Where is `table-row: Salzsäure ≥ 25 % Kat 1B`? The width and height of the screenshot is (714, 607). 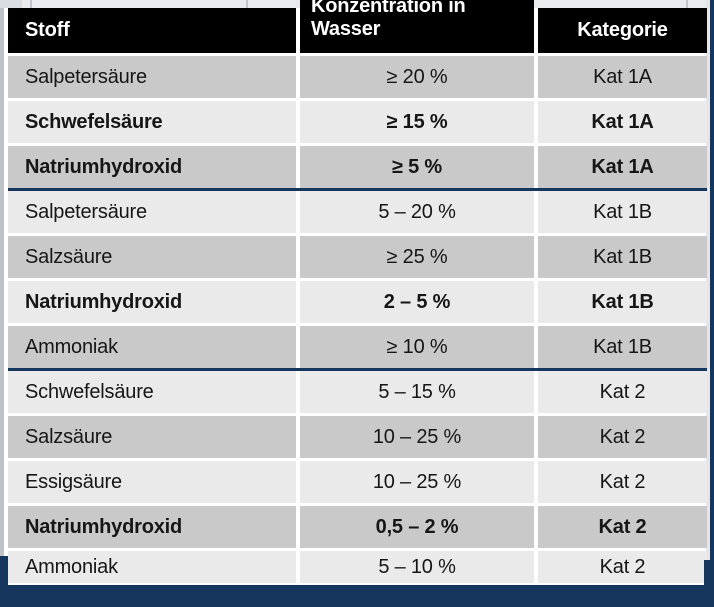 table-row: Salzsäure ≥ 25 % Kat 1B is located at coordinates (357, 257).